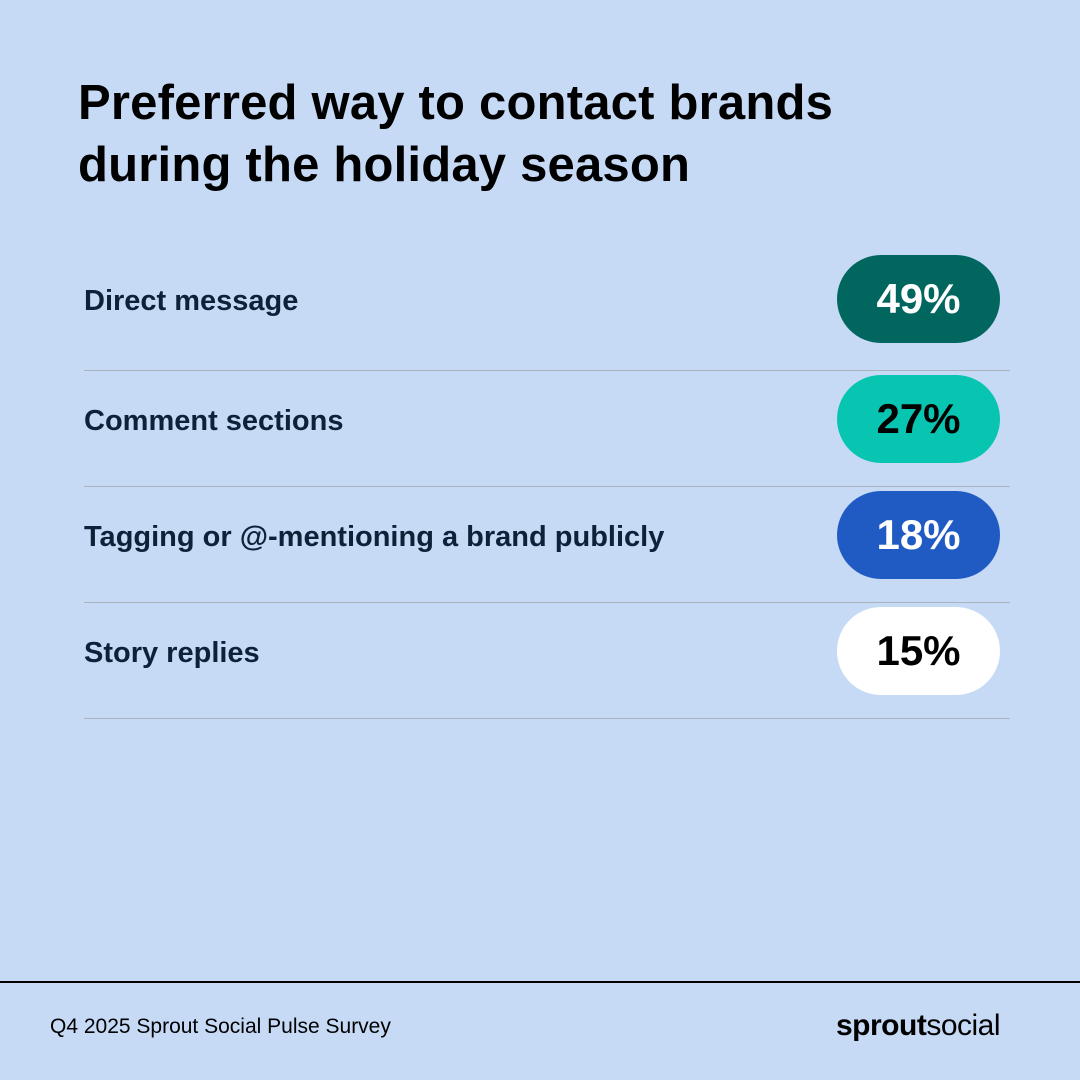 The height and width of the screenshot is (1080, 1080). Describe the element at coordinates (547, 313) in the screenshot. I see `data-row: Direct message 49%` at that location.